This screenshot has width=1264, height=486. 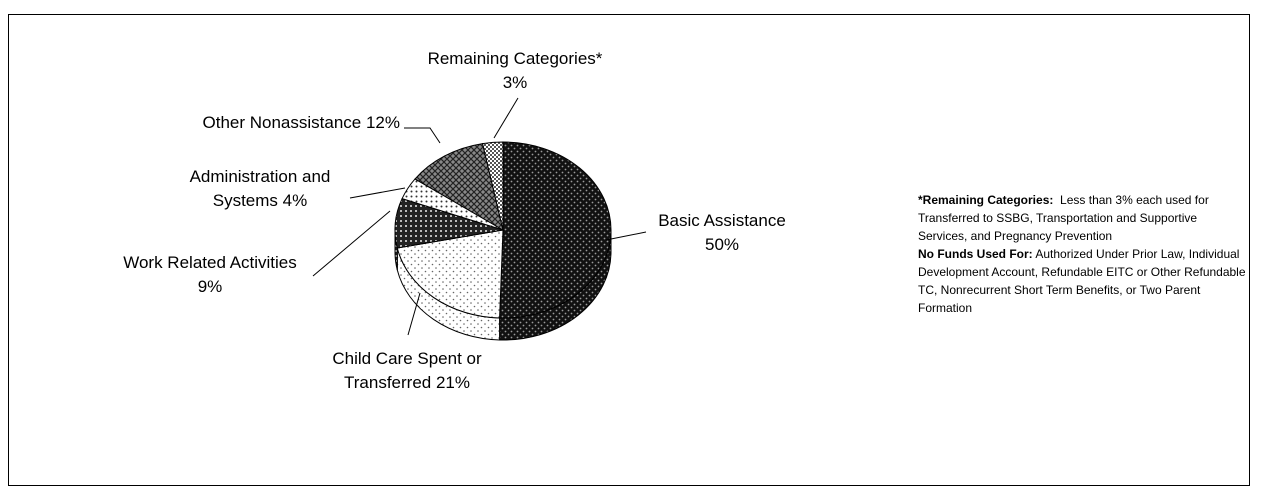 I want to click on slice-label-2-line-1: 9%, so click(x=210, y=286).